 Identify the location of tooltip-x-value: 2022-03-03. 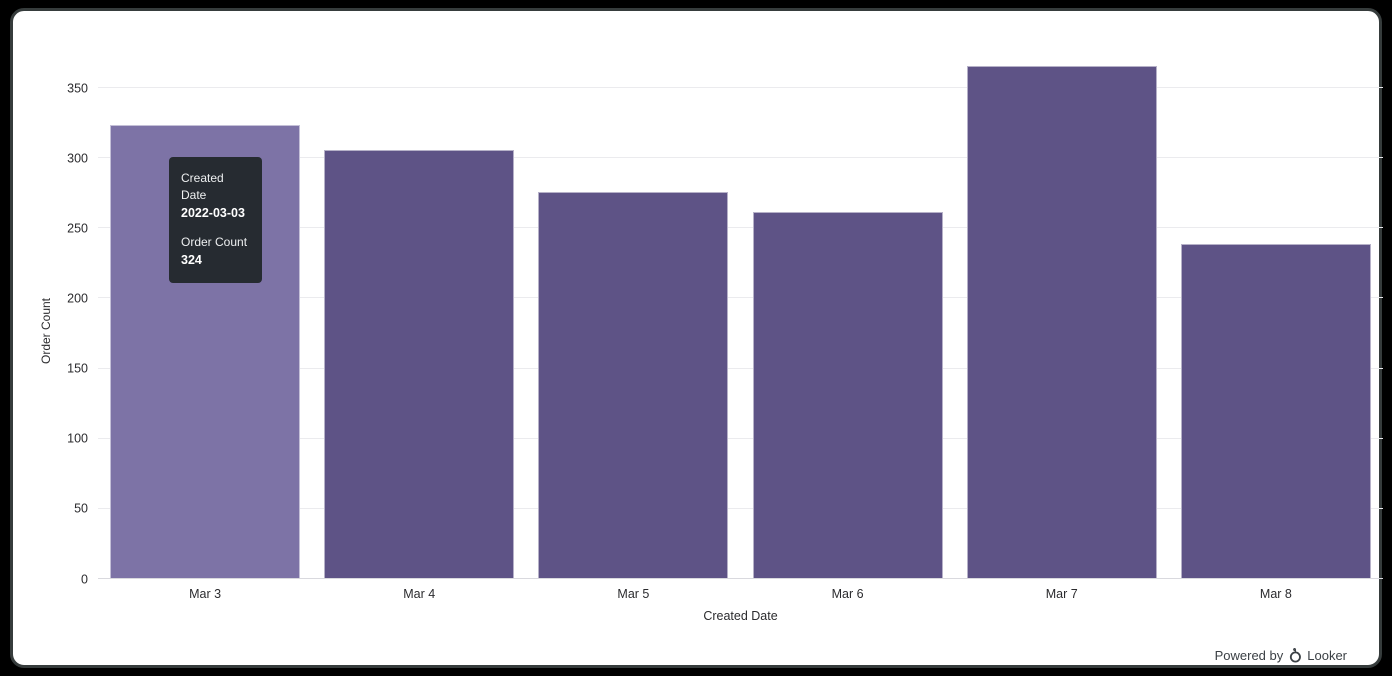
(213, 213).